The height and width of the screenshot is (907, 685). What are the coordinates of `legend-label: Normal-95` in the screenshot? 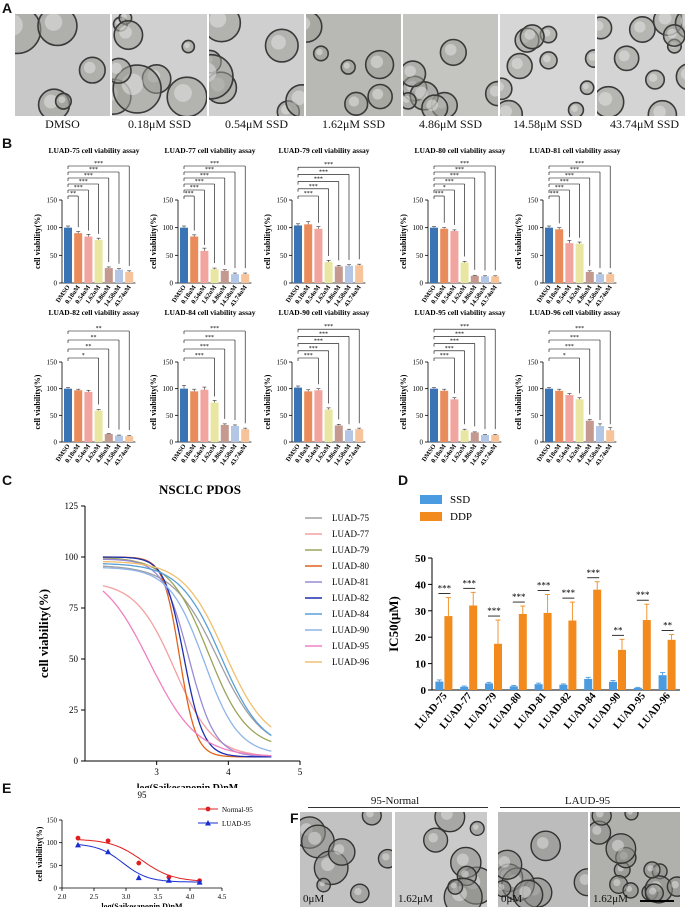 It's located at (237, 810).